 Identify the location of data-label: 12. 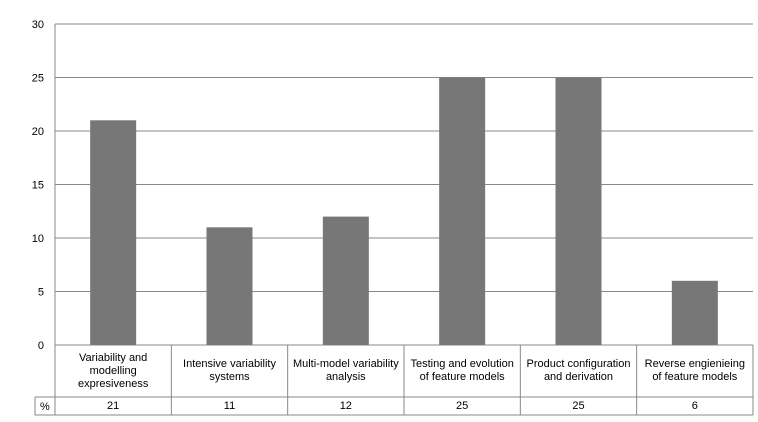
(345, 406).